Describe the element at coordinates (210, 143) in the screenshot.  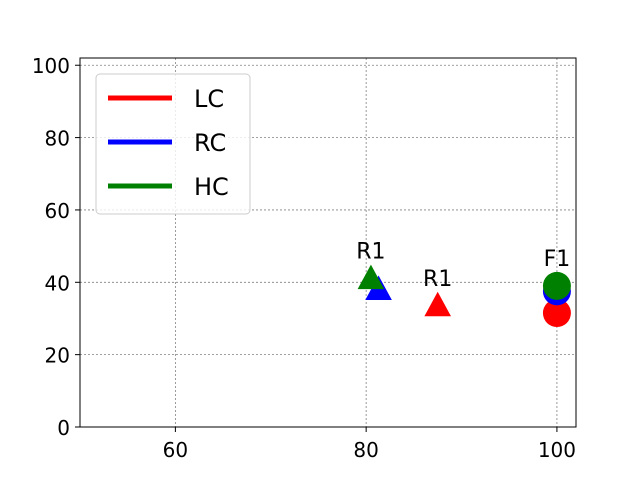
I see `legend-label: RC` at that location.